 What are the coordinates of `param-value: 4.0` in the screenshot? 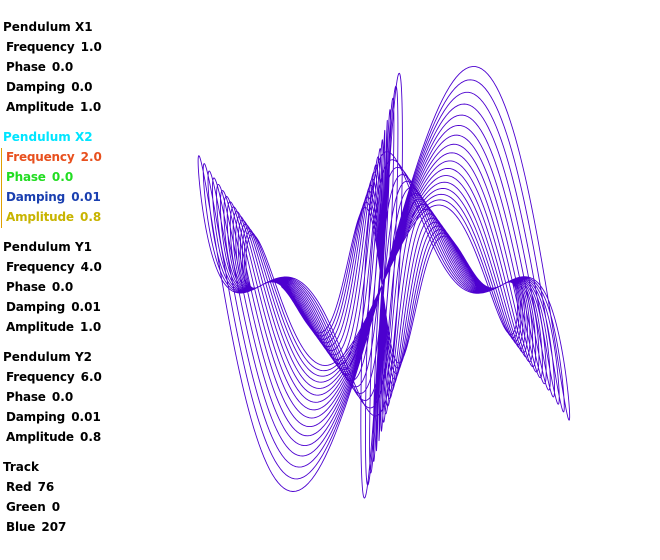 It's located at (91, 267).